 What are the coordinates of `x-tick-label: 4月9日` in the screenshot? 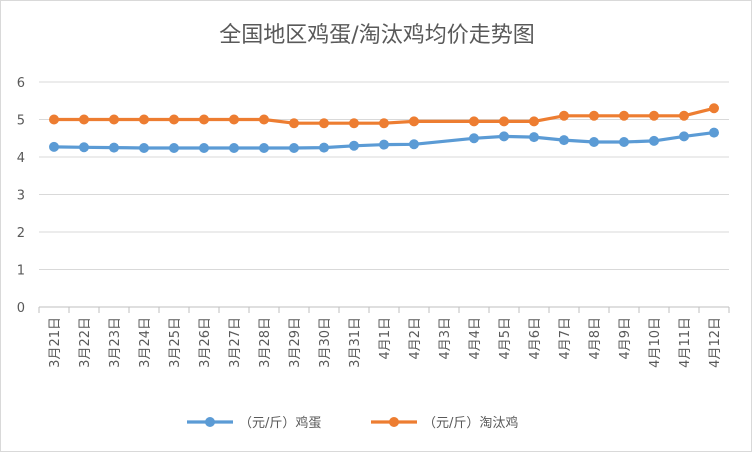 It's located at (625, 338).